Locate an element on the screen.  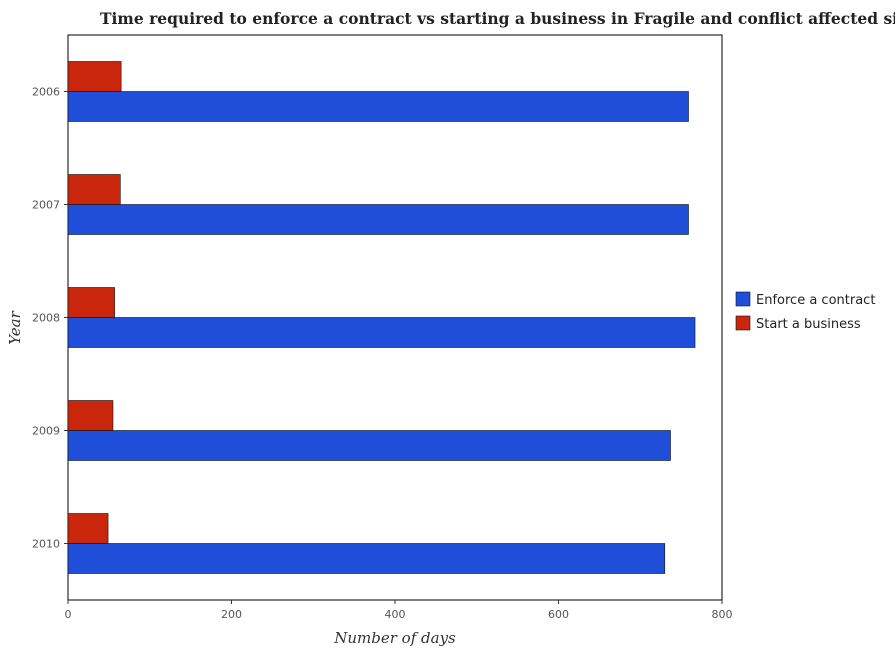
x-tick-label-0: 0 is located at coordinates (68, 614).